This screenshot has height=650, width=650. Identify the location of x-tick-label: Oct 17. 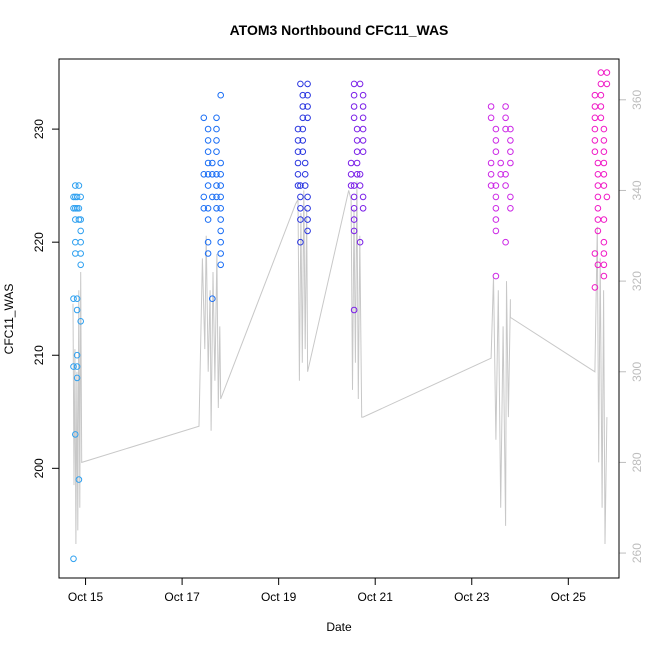
(182, 597).